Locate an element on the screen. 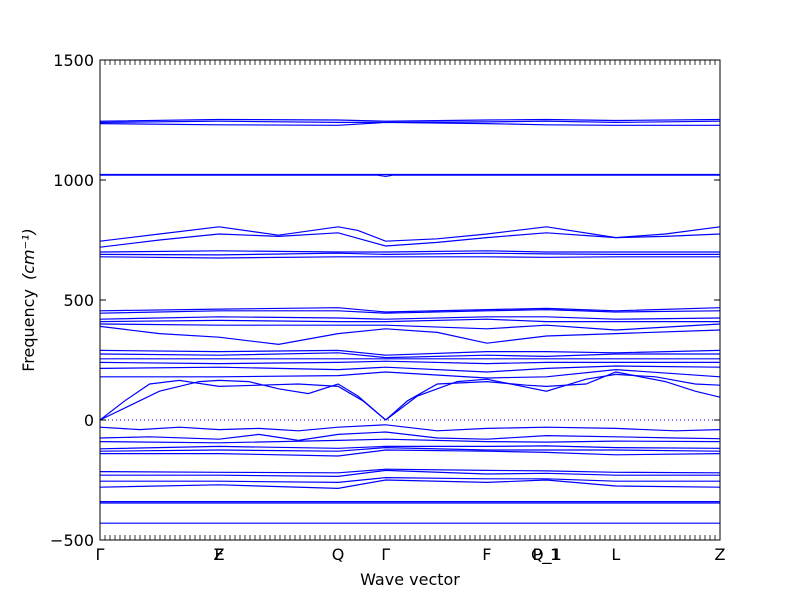  y-tick-label: −500 is located at coordinates (72, 540).